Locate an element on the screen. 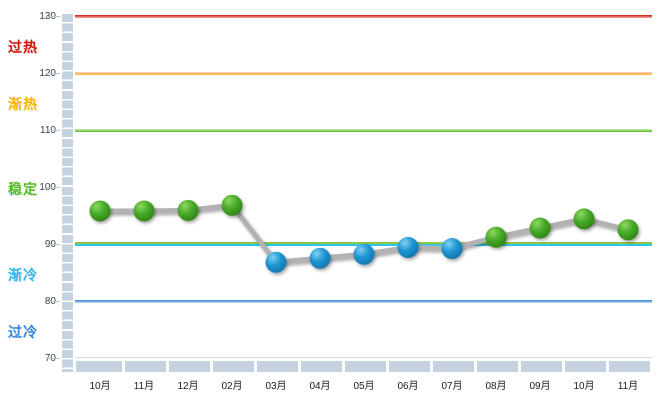  x-axis-label-12: 11月 is located at coordinates (628, 386).